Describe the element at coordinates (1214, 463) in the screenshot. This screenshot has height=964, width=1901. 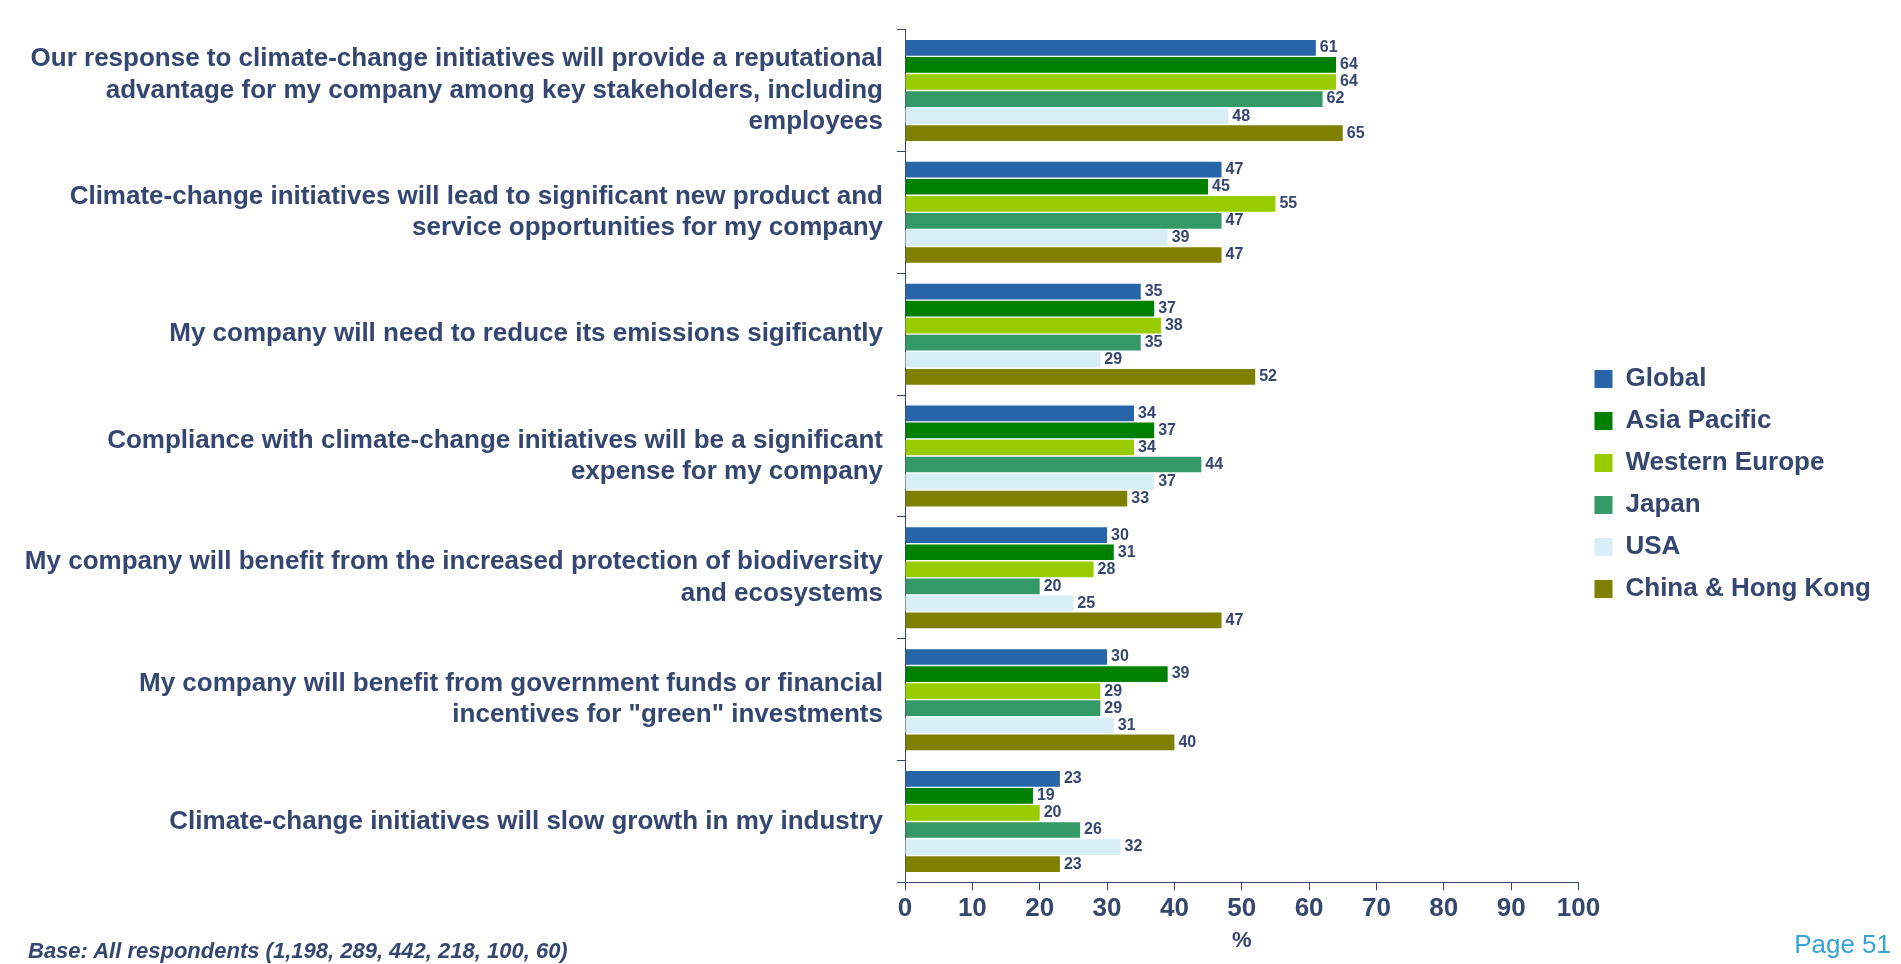
I see `data-label: 44` at that location.